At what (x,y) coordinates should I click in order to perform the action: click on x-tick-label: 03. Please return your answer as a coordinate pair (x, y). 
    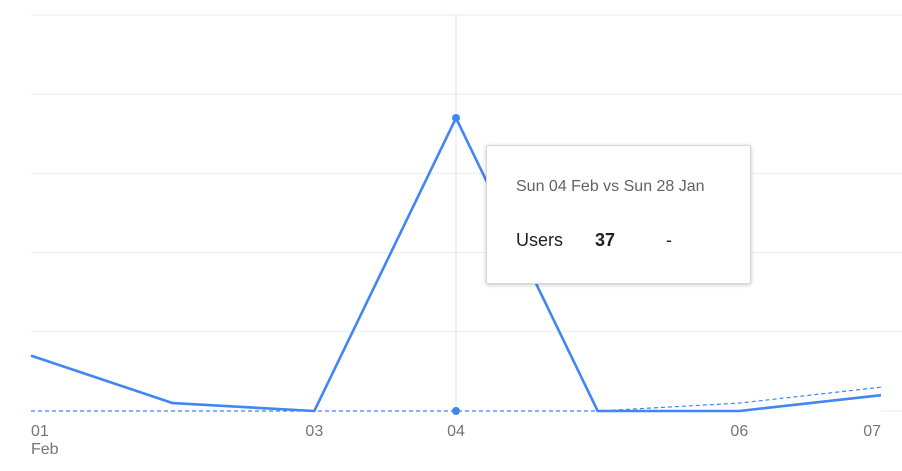
    Looking at the image, I should click on (314, 431).